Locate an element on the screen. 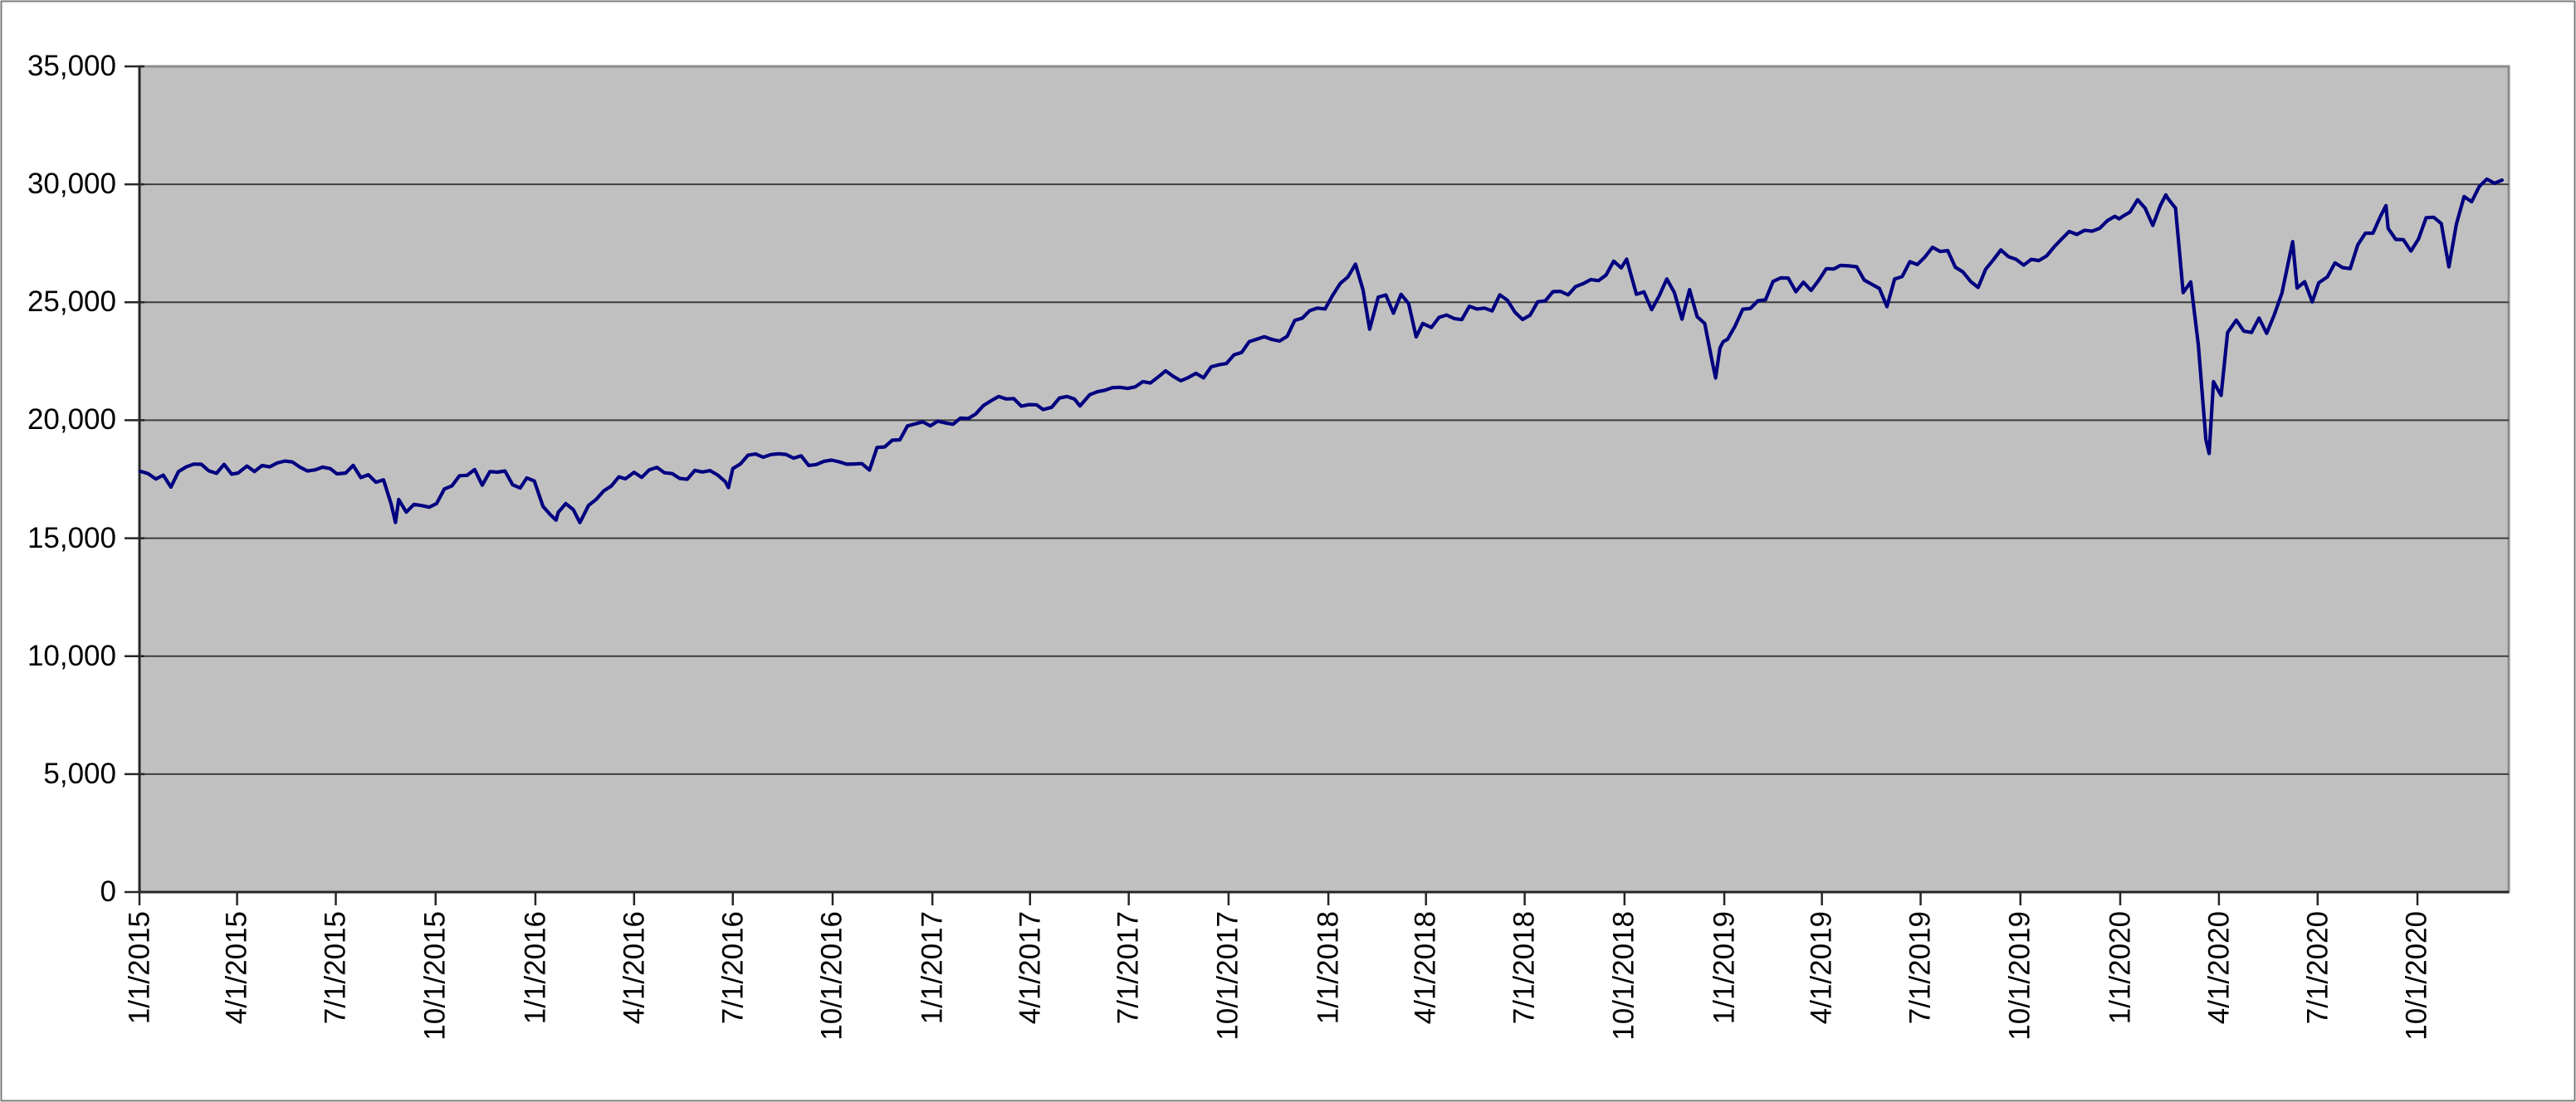 Image resolution: width=2576 pixels, height=1102 pixels. y-tick-label: 5,000 is located at coordinates (79, 773).